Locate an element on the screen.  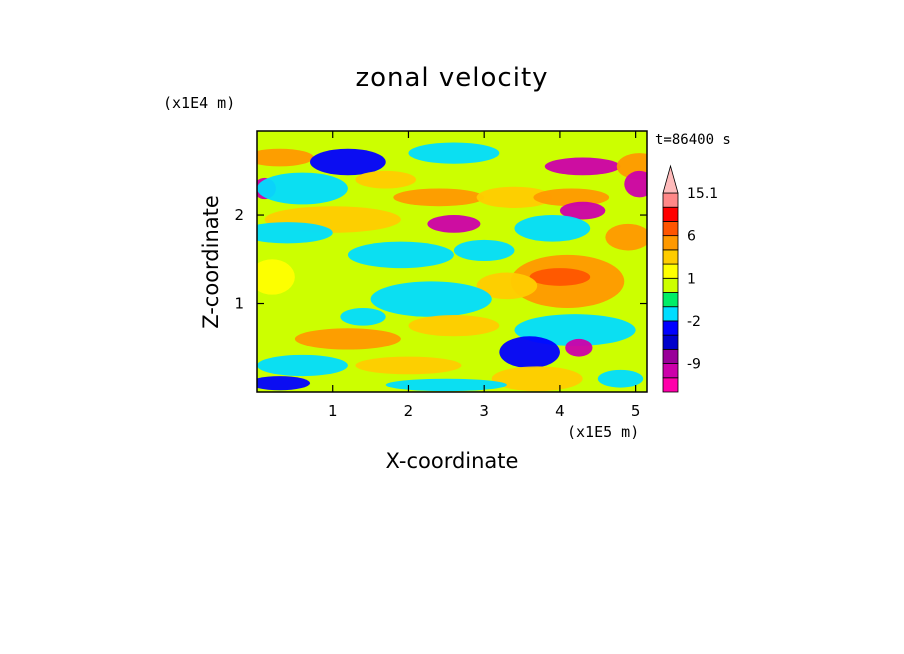
y-scale-label: (x1E4 m) is located at coordinates (199, 103).